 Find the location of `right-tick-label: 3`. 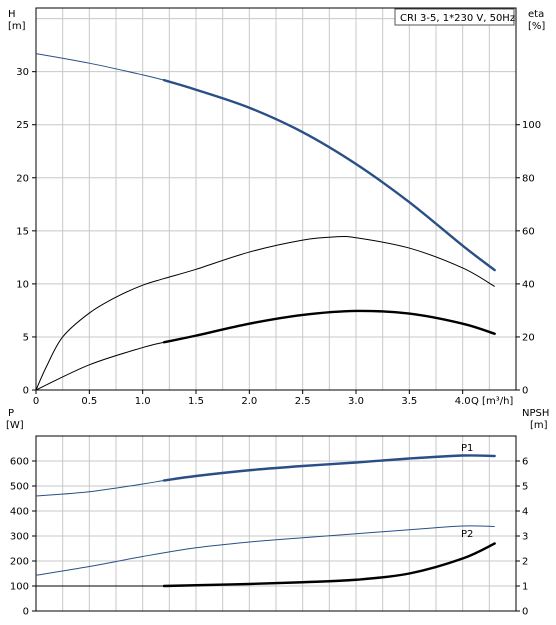

right-tick-label: 3 is located at coordinates (525, 537).